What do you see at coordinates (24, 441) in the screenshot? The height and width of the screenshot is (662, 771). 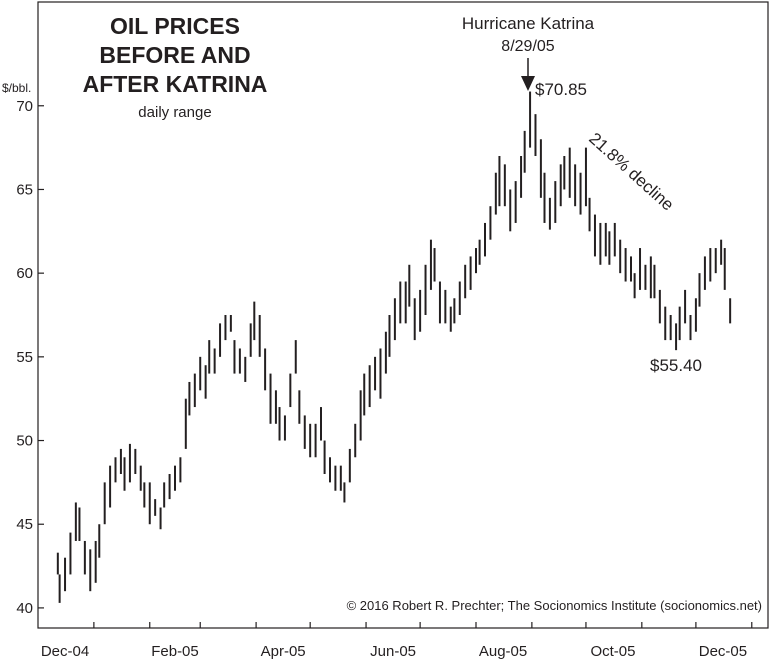 I see `y-tick-label: 50` at bounding box center [24, 441].